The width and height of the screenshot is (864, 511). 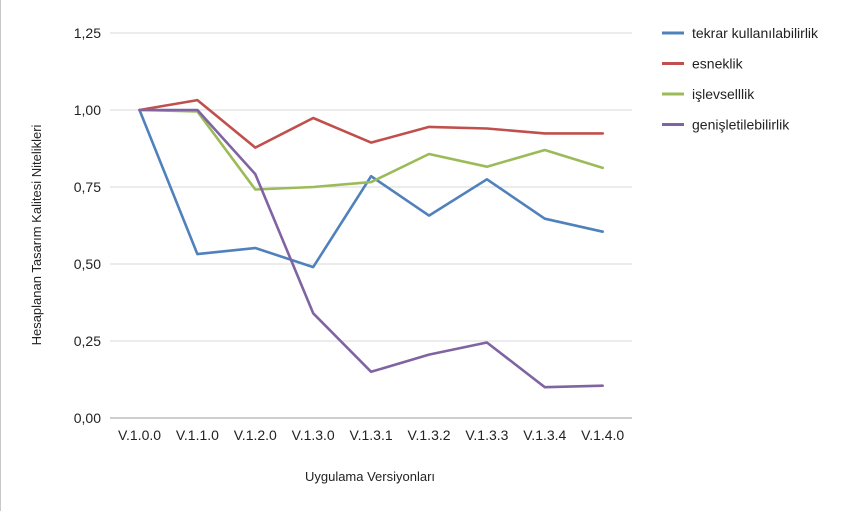 What do you see at coordinates (87, 33) in the screenshot?
I see `y-tick-label: 1,25` at bounding box center [87, 33].